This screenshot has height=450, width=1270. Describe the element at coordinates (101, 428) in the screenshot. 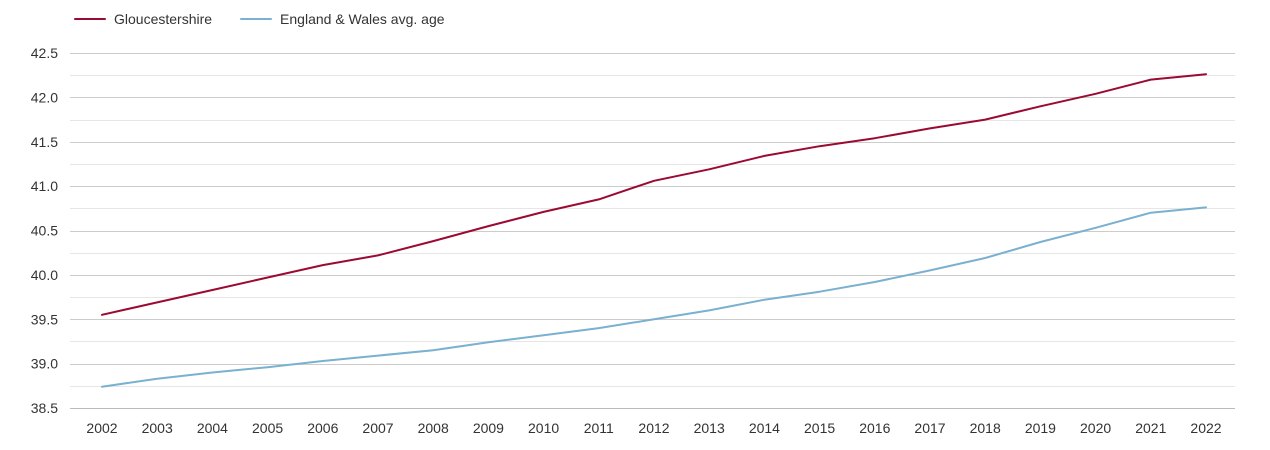

I see `x-tick-label: 2002` at that location.